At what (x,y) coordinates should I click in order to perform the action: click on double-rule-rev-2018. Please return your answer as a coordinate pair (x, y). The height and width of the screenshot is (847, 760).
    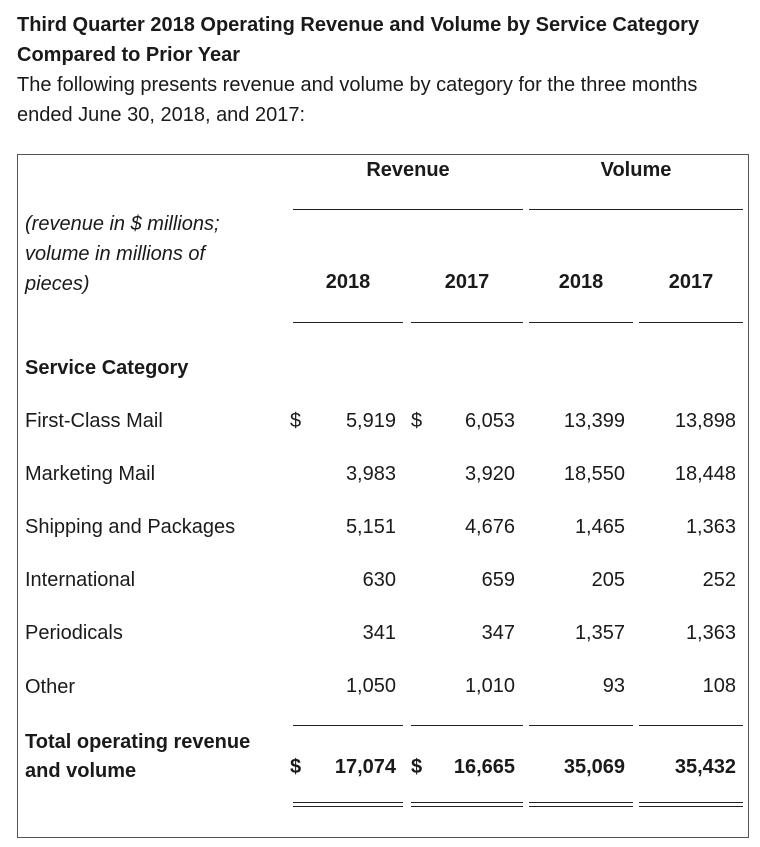
    Looking at the image, I should click on (348, 804).